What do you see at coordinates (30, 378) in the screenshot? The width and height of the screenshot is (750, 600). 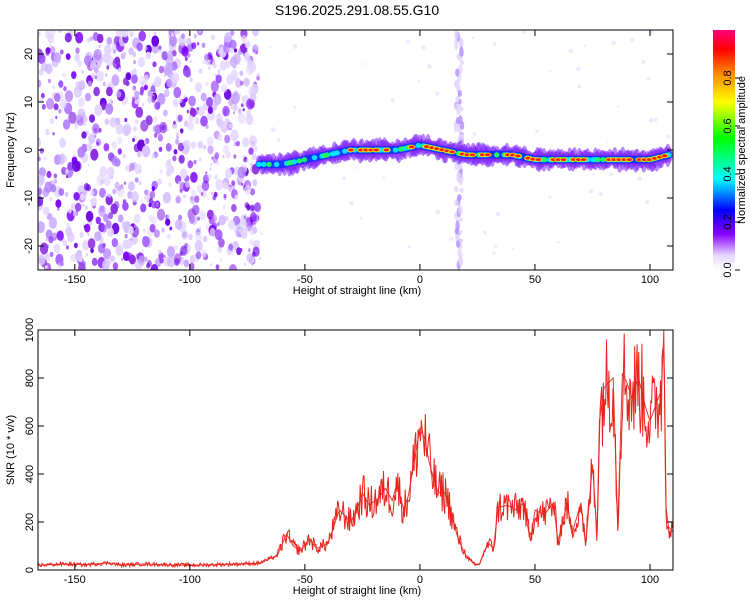 I see `y-tick-label: 800` at bounding box center [30, 378].